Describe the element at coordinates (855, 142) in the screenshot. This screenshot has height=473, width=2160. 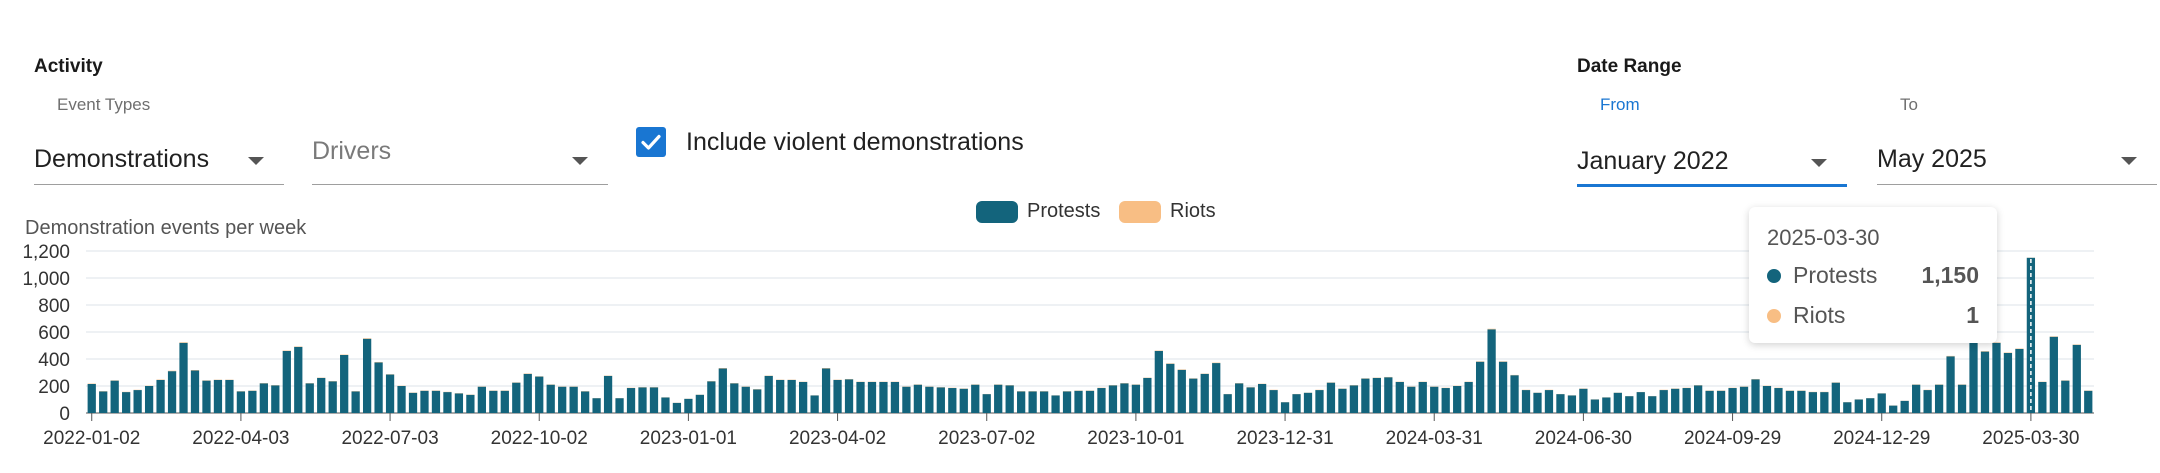
I see `include-violent-label: Include violent demonstrations` at that location.